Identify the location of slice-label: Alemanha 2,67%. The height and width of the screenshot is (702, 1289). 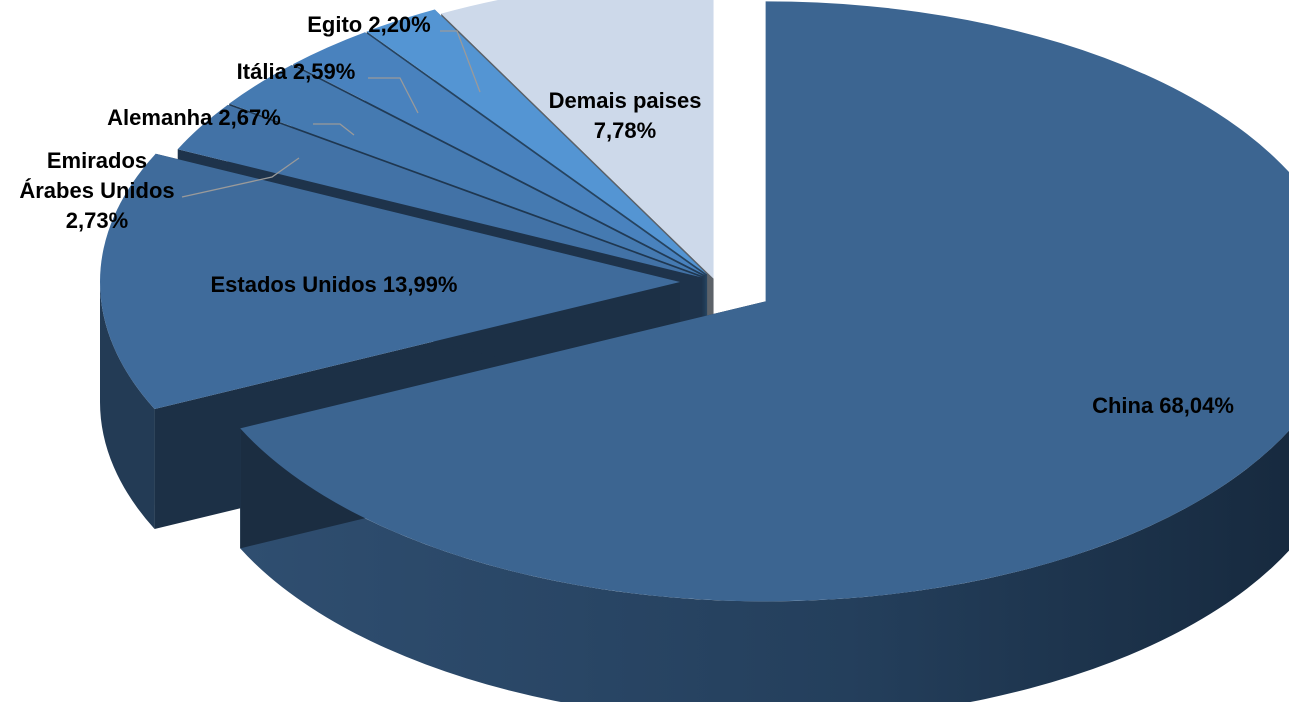
(194, 117).